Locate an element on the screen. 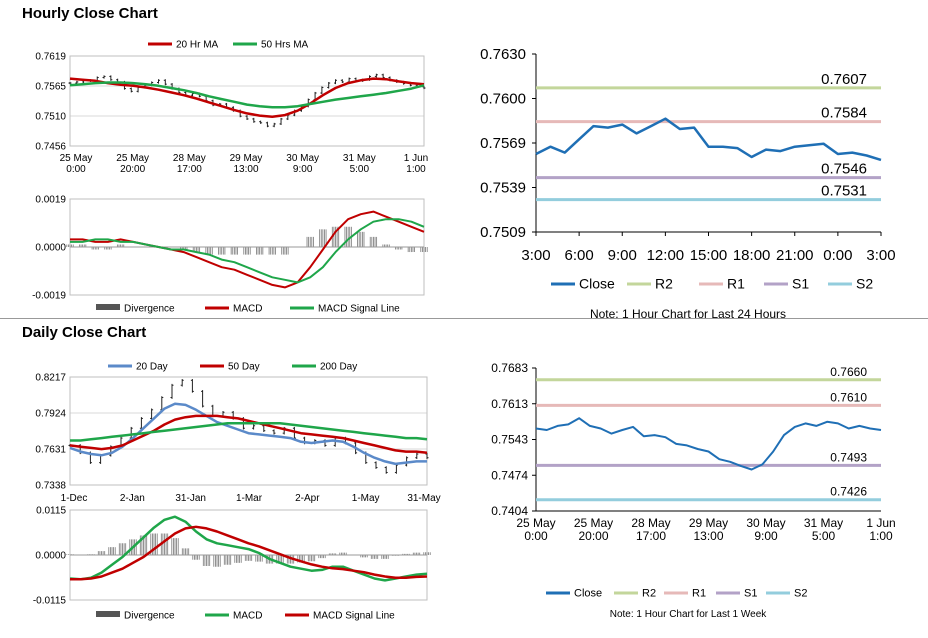  y-tick-label: 0.7924 is located at coordinates (50, 413).